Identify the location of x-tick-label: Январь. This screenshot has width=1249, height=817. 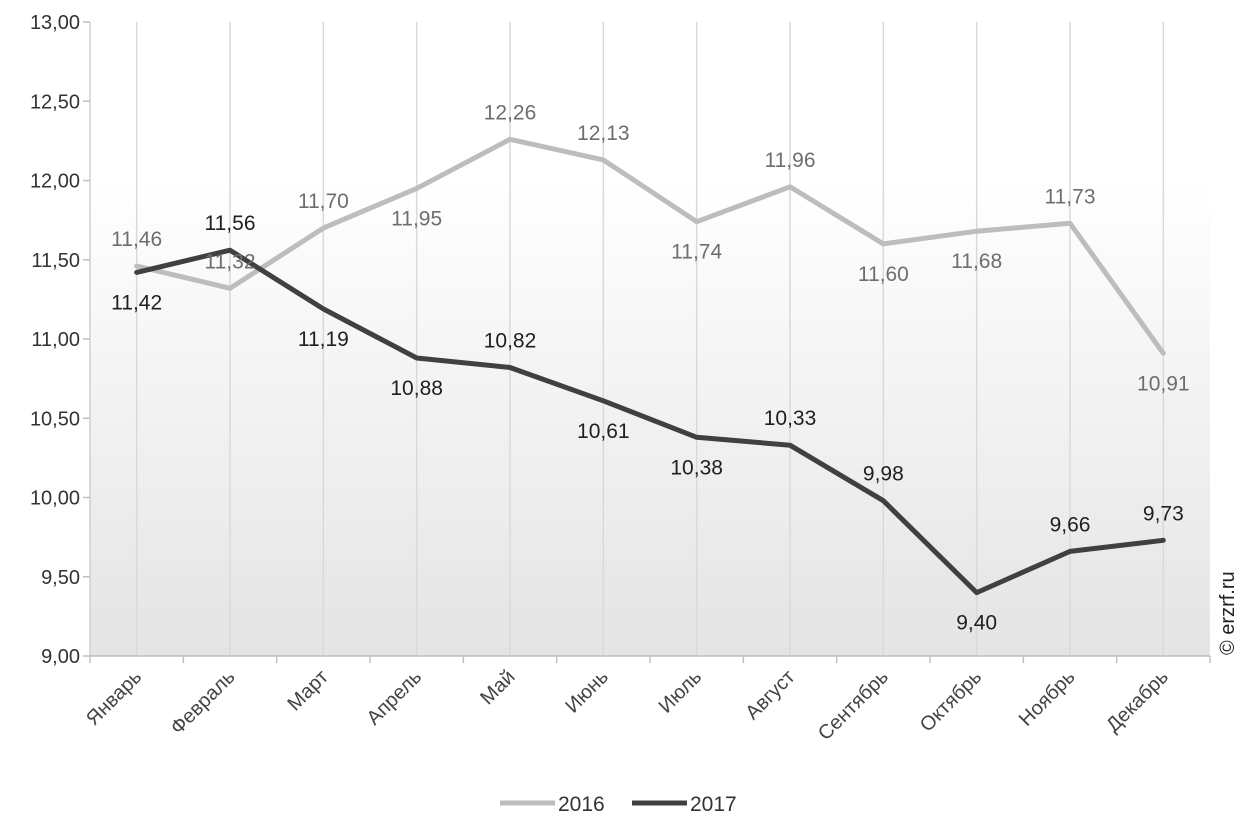
(114, 698).